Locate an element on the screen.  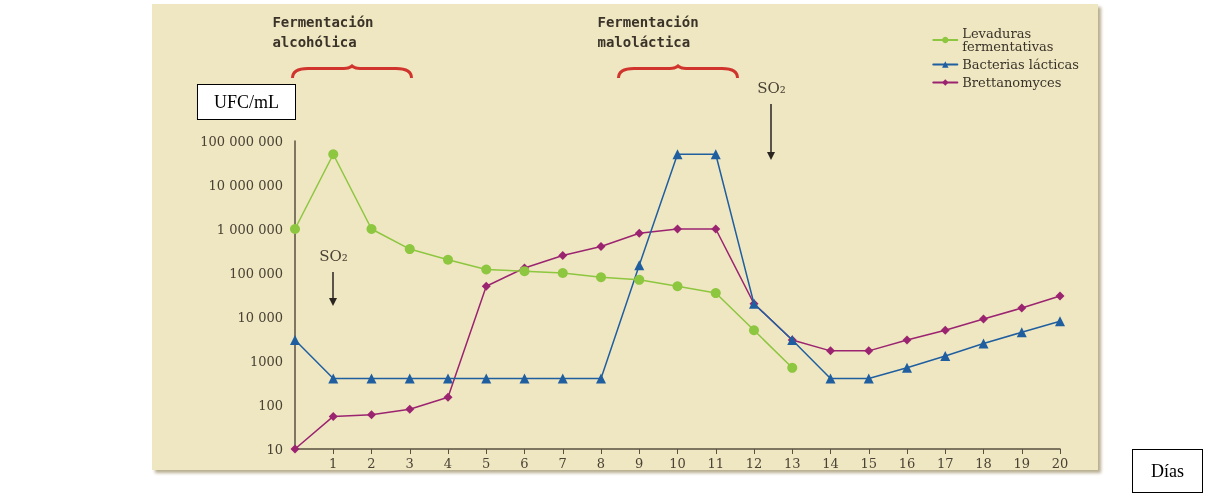
x-tick-label: 15 is located at coordinates (869, 463).